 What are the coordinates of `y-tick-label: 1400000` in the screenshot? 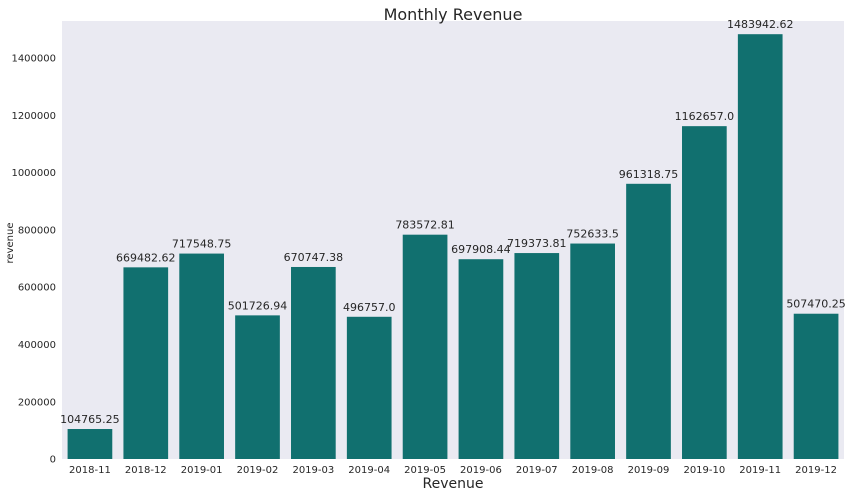 It's located at (33, 59).